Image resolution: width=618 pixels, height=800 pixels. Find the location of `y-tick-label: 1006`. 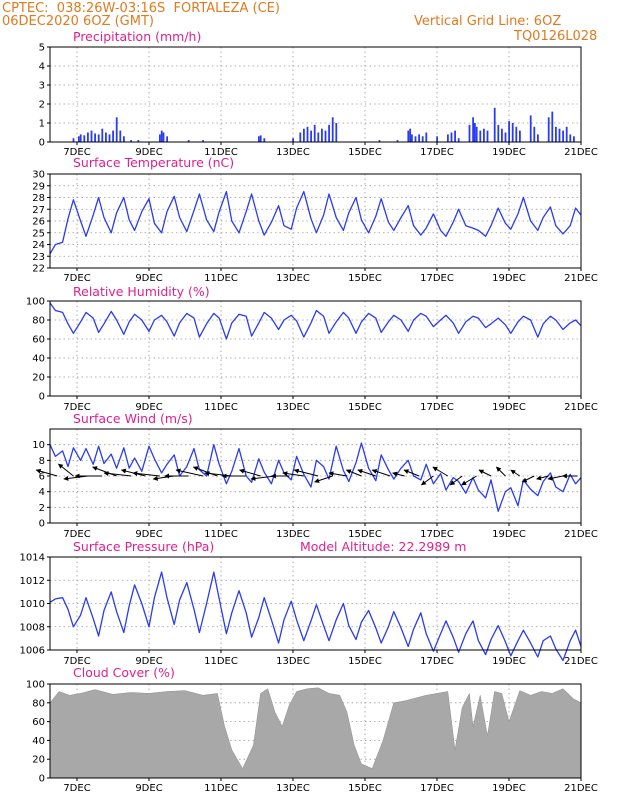

y-tick-label: 1006 is located at coordinates (32, 651).